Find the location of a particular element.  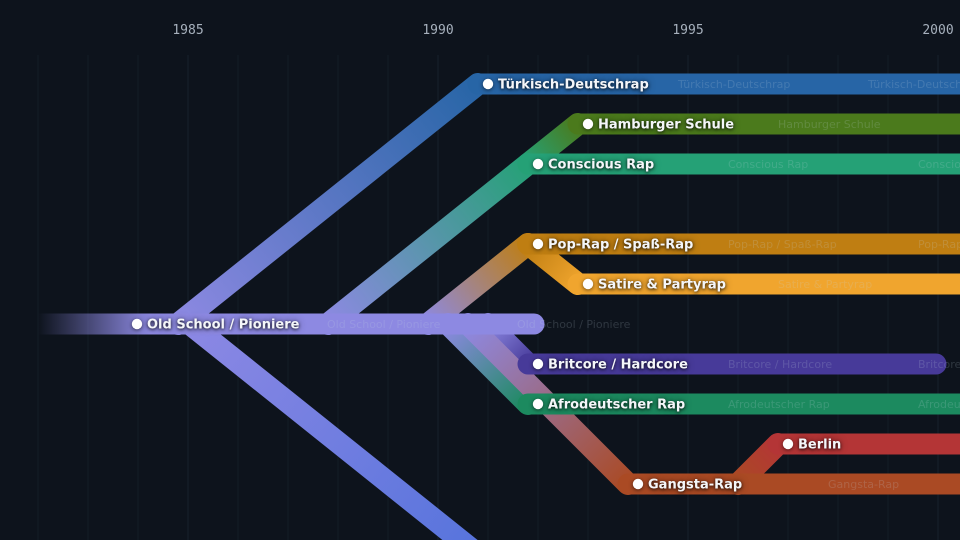

axis-year-1990: 1990 is located at coordinates (437, 30).